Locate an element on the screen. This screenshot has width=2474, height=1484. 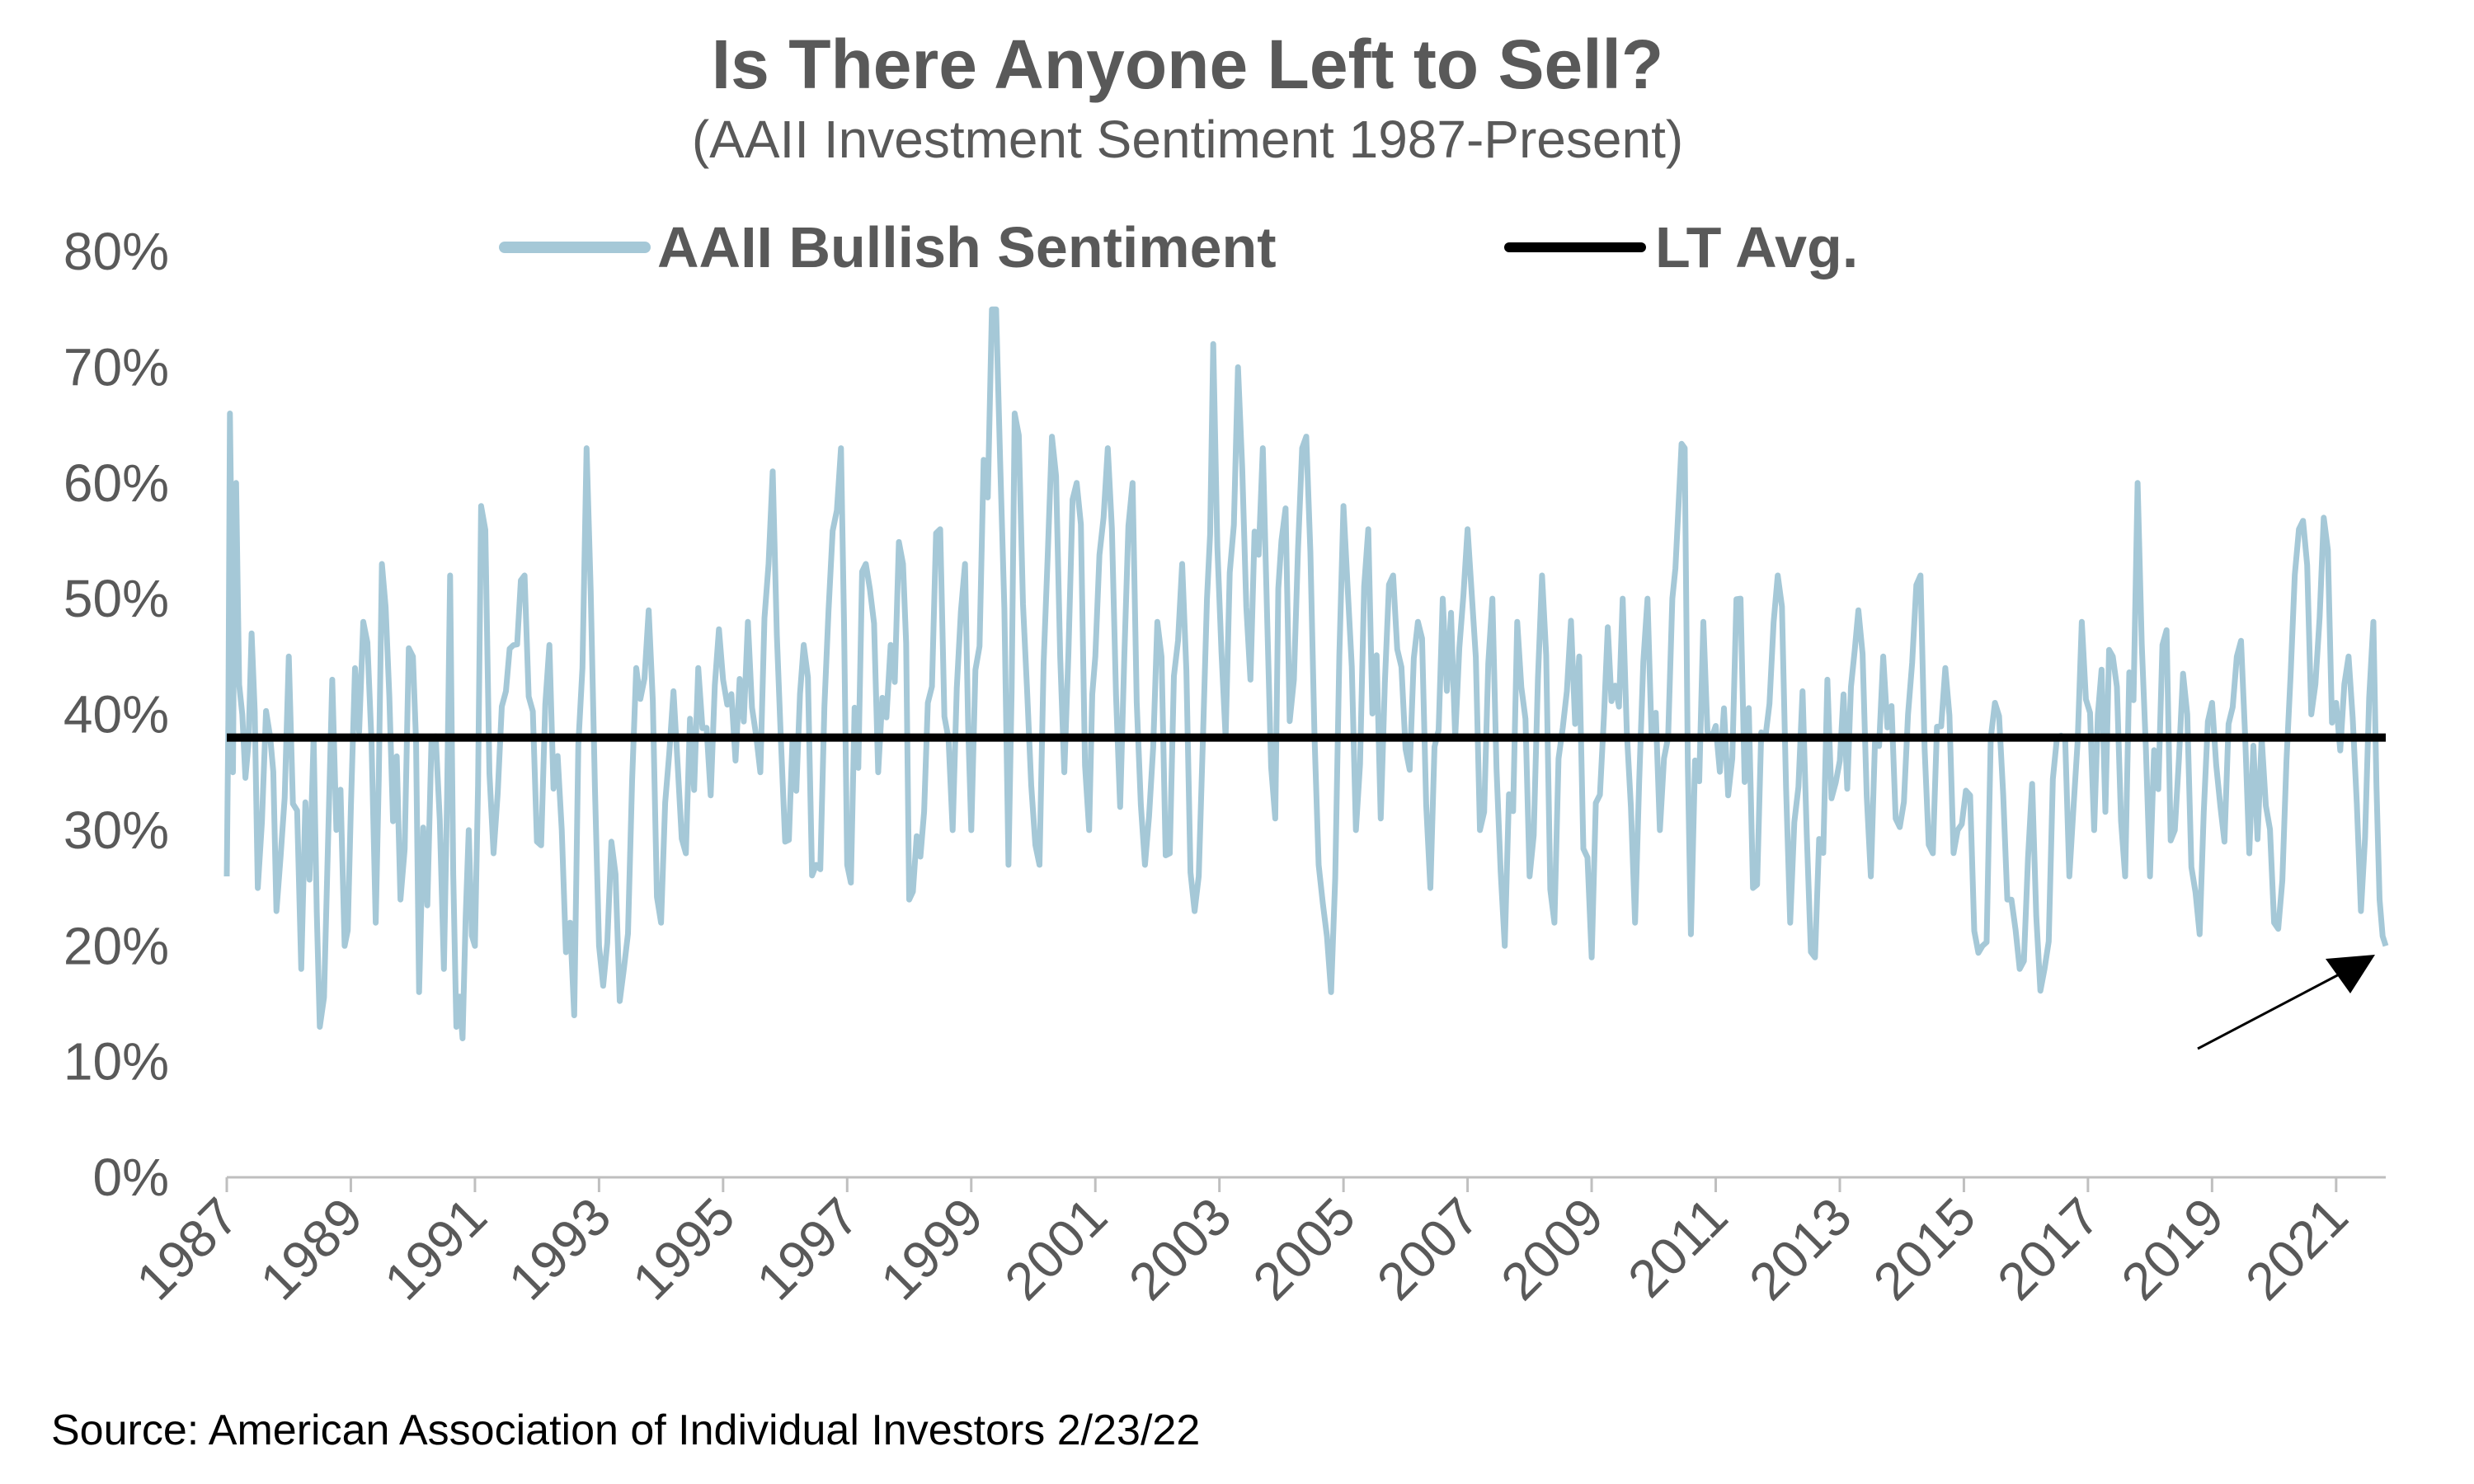
y-tick-label: 70% is located at coordinates (116, 367).